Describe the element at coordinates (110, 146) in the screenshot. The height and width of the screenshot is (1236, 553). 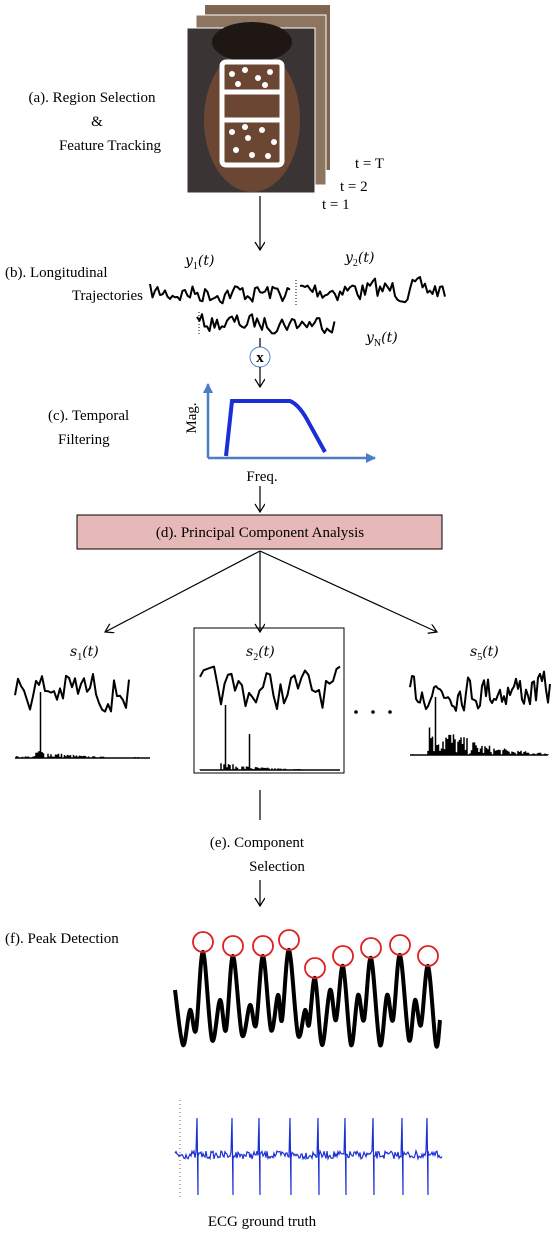
I see `label: Feature Tracking` at that location.